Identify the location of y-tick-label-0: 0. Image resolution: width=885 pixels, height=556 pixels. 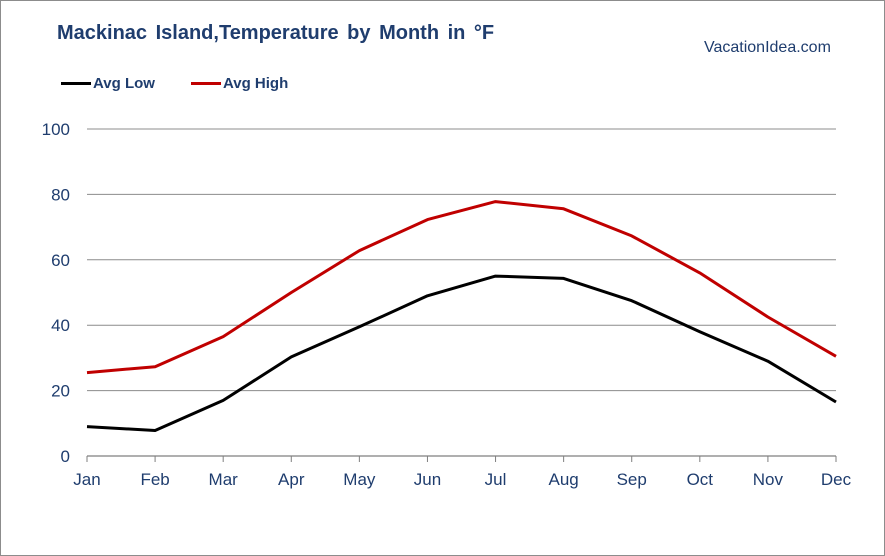
(65, 456).